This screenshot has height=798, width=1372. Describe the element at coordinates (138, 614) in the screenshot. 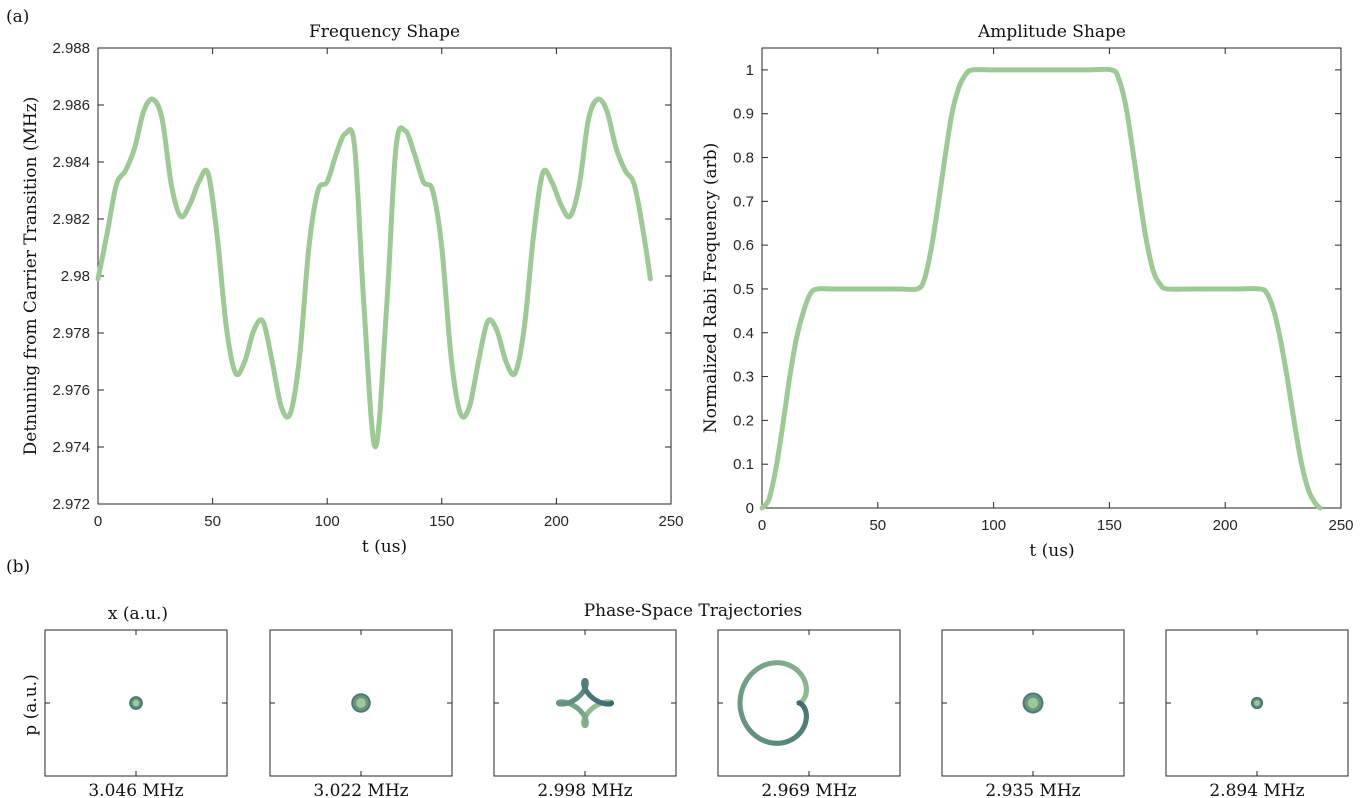

I see `phase-space-xlabel: x (a.u.)` at that location.